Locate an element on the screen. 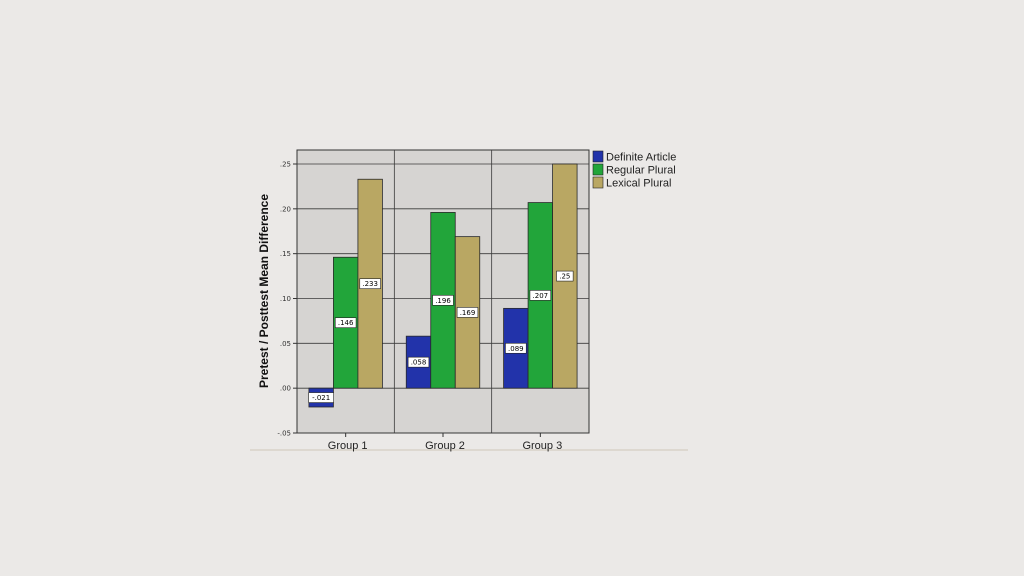 The height and width of the screenshot is (576, 1024). data-label: -.021 is located at coordinates (321, 398).